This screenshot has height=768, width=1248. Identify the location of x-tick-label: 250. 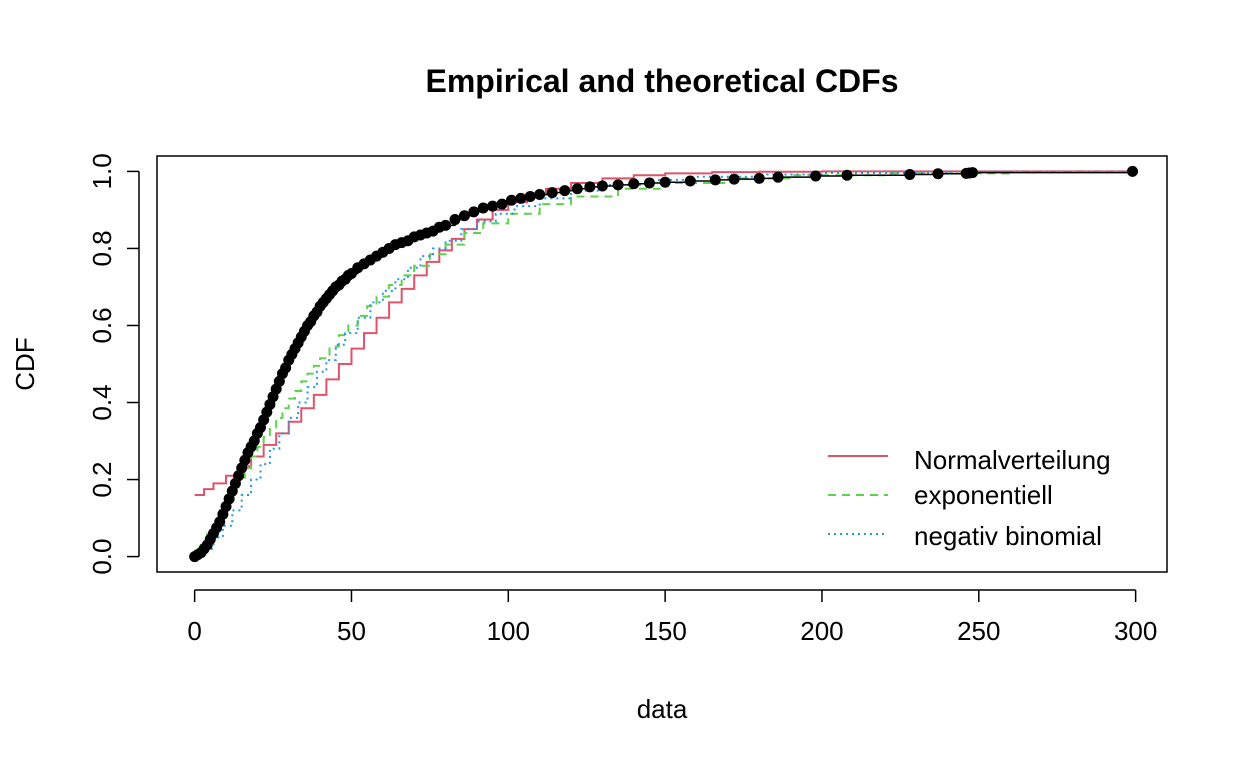
(978, 631).